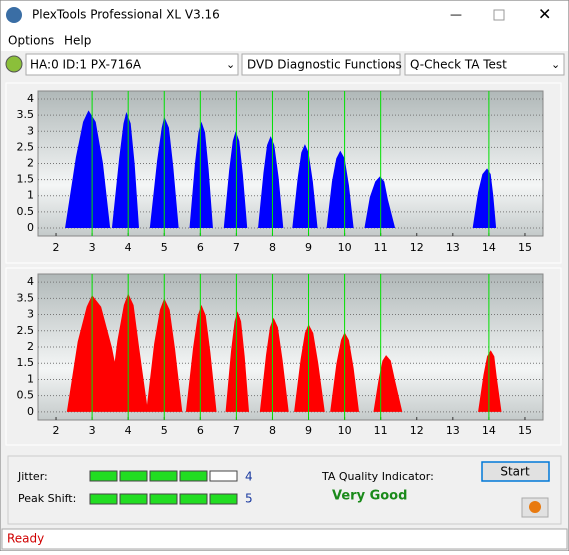  Describe the element at coordinates (499, 15) in the screenshot. I see `maximize` at that location.